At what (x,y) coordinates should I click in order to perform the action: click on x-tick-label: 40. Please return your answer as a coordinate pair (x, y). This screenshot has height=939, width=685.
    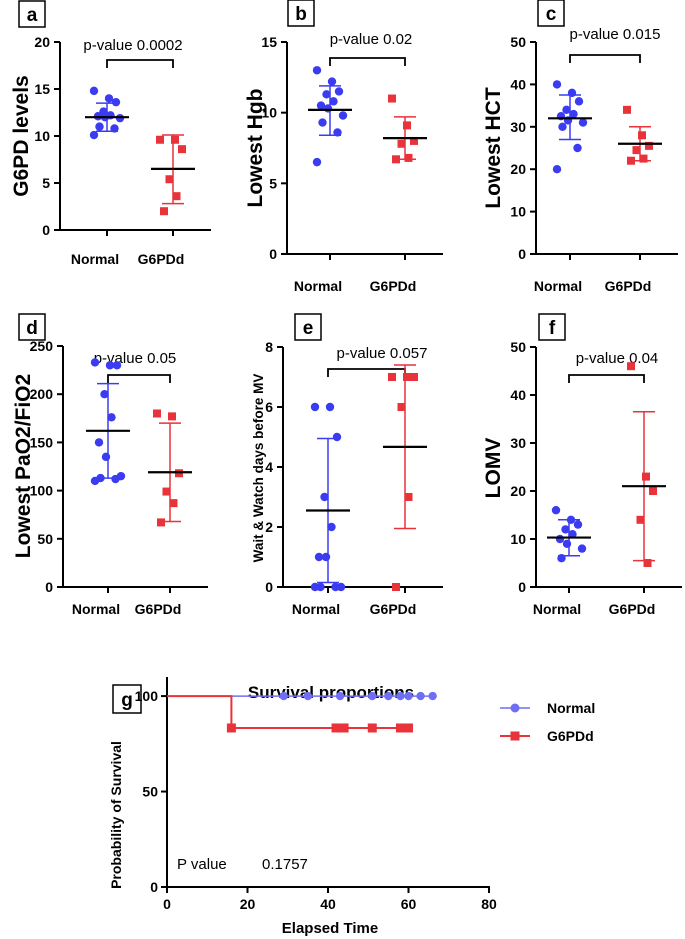
    Looking at the image, I should click on (328, 904).